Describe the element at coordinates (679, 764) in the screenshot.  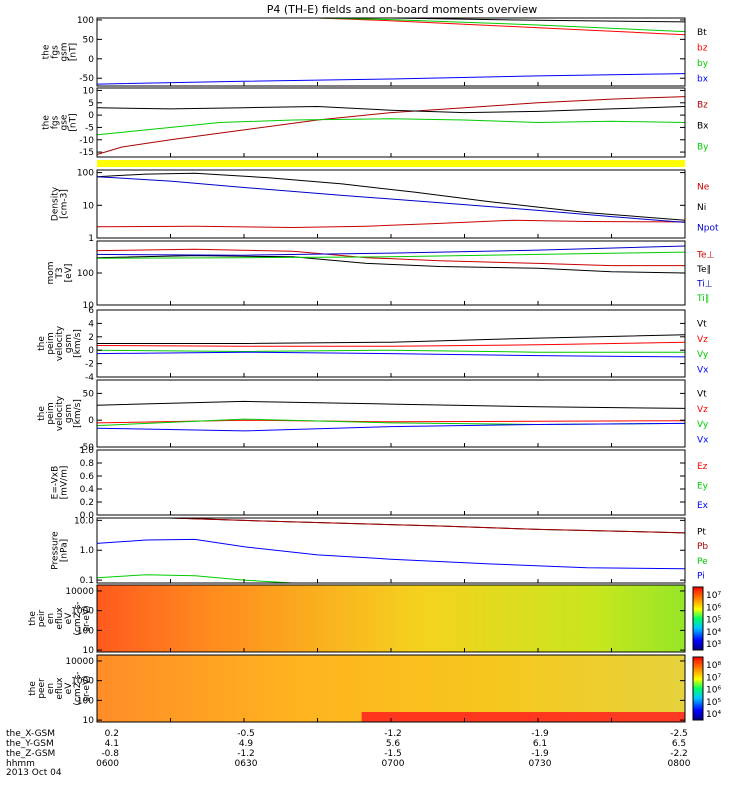
I see `ephemeris-value: 0800` at that location.